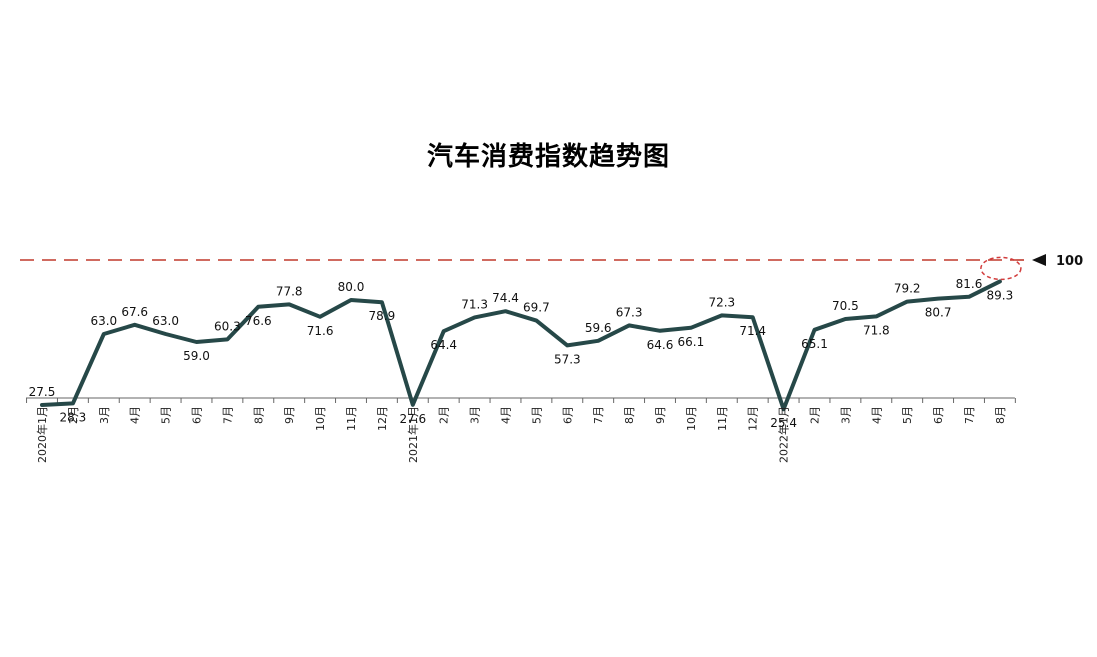 This screenshot has width=1097, height=657. Describe the element at coordinates (548, 157) in the screenshot. I see `chart-title: 汽车消费指数趋势图` at that location.